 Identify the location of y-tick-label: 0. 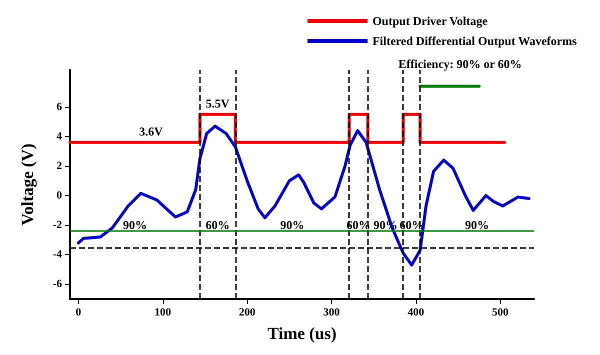
(59, 196).